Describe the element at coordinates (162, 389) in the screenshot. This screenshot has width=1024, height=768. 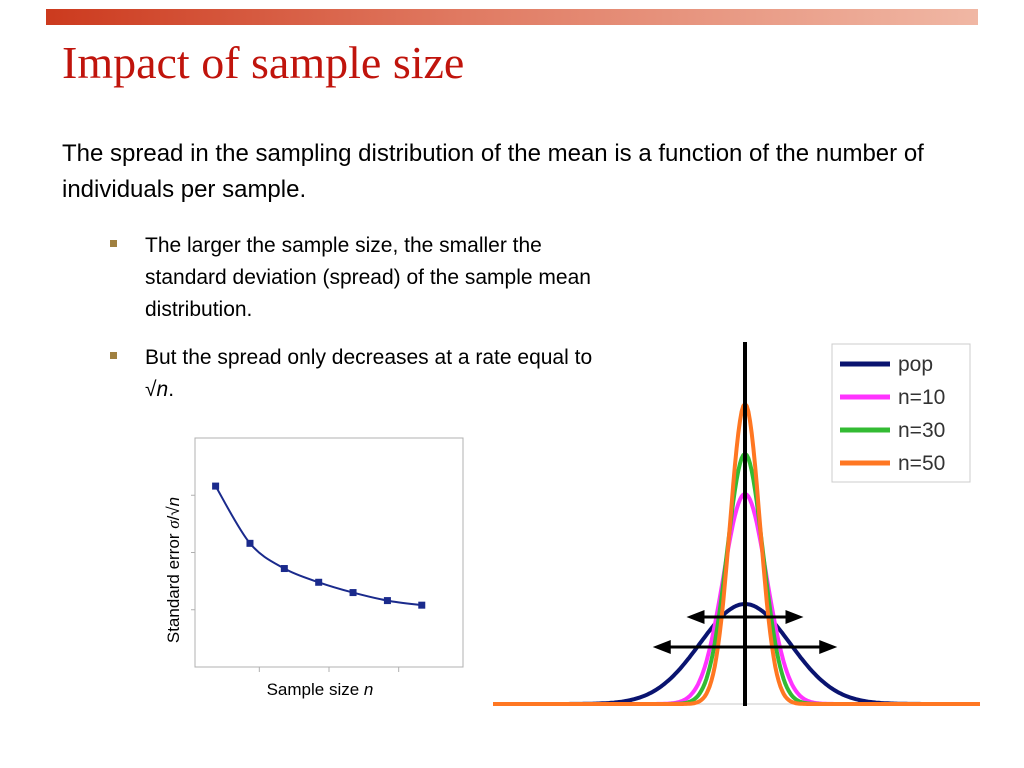
I see `variable-n: n` at that location.